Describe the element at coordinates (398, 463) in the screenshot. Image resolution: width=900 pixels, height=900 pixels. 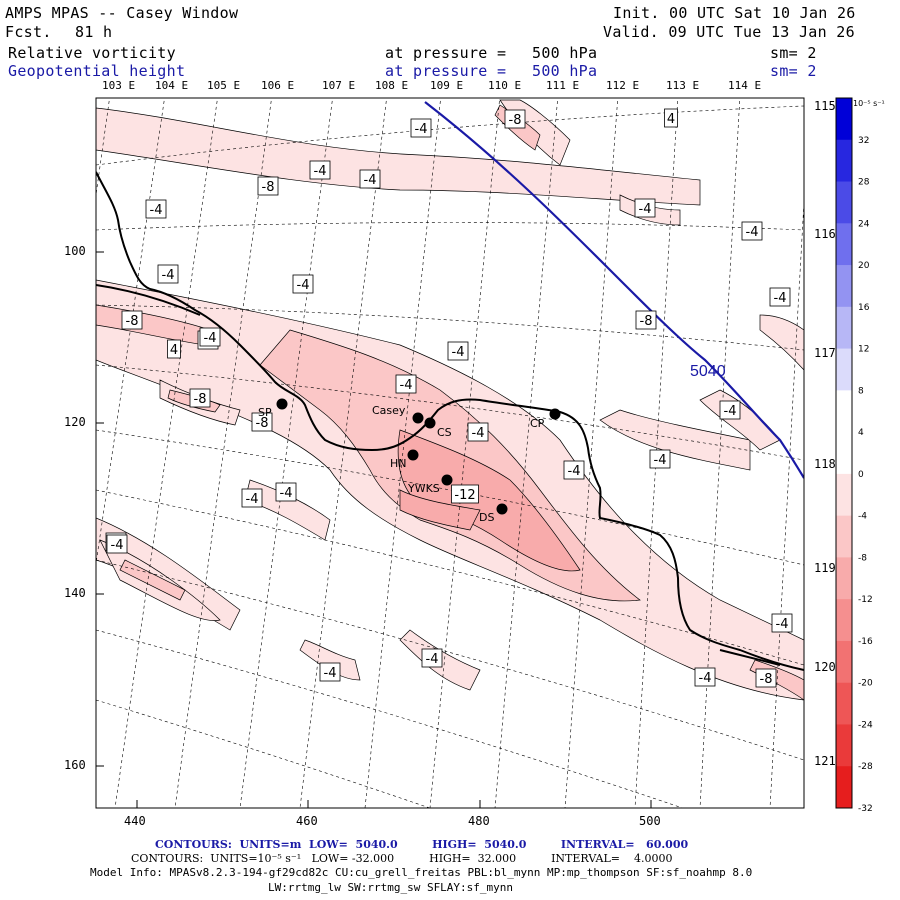
I see `station-label: HN` at that location.